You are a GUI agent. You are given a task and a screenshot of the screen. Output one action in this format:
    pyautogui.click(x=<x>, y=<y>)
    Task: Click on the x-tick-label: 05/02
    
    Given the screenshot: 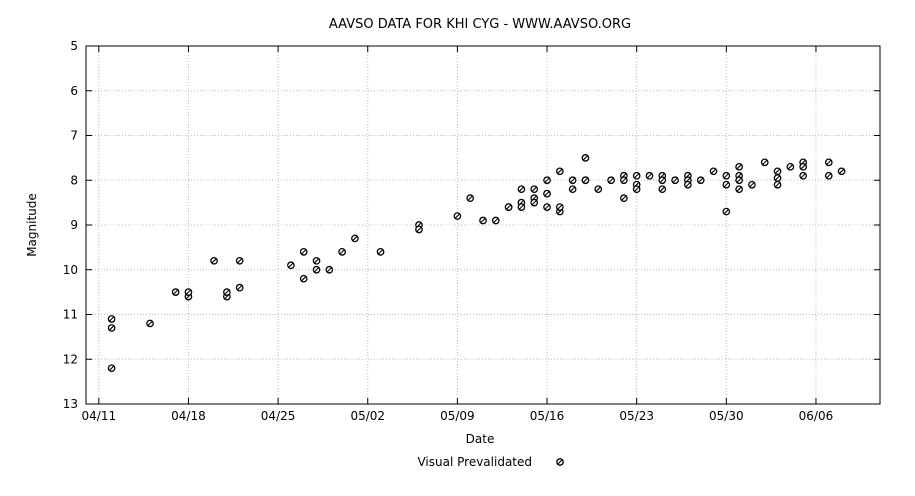 What is the action you would take?
    pyautogui.click(x=367, y=416)
    